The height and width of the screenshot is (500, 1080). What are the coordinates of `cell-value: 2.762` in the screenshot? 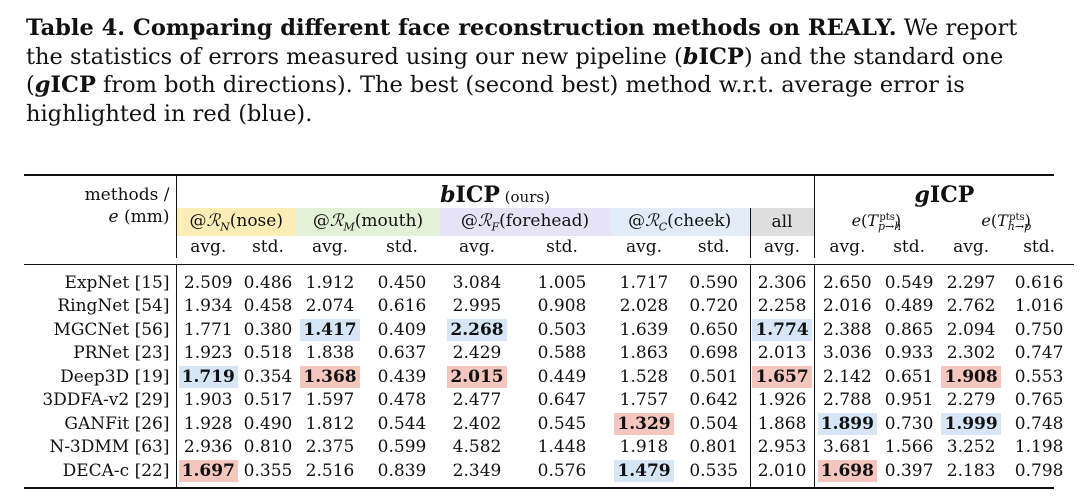 It's located at (971, 306).